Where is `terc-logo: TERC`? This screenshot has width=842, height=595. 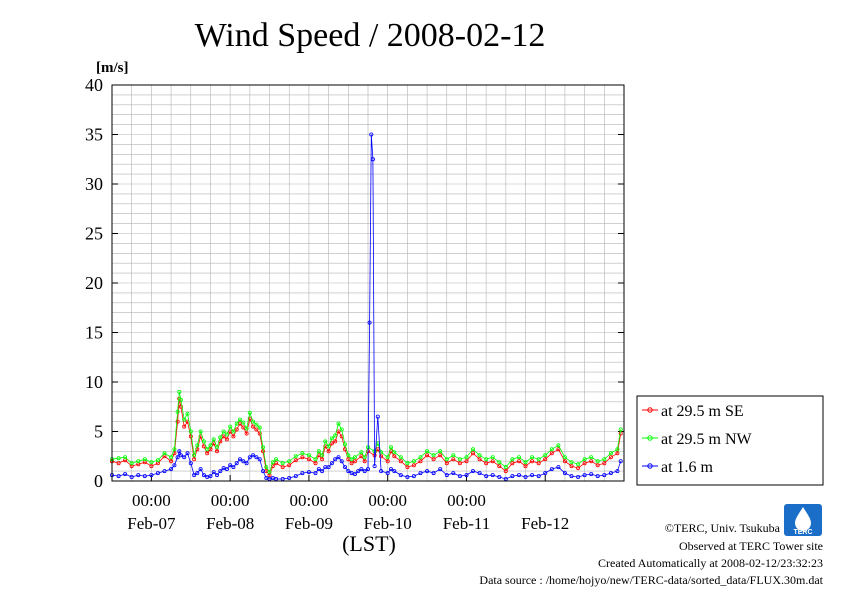 terc-logo: TERC is located at coordinates (803, 520).